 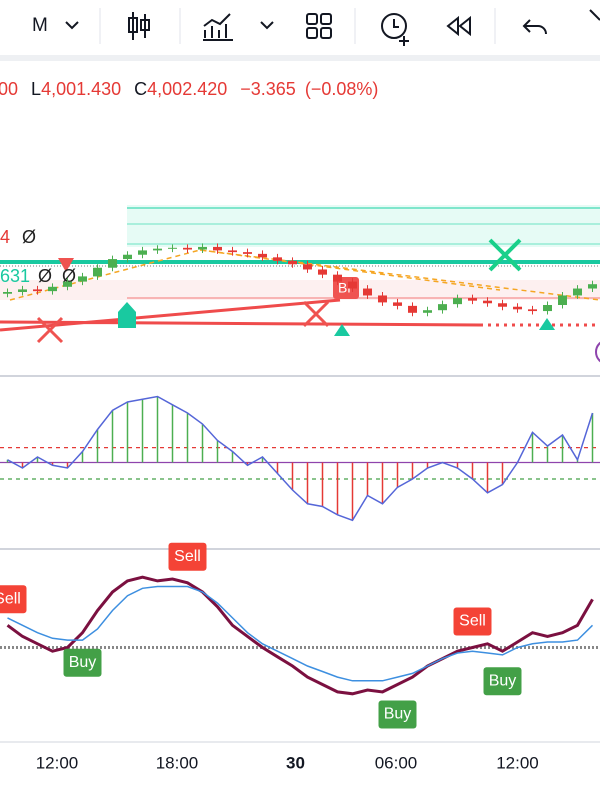 I want to click on ohlc-legend: 00 L4,001.430 C4,002.420 −3.365 (−0.08%), so click(x=189, y=89).